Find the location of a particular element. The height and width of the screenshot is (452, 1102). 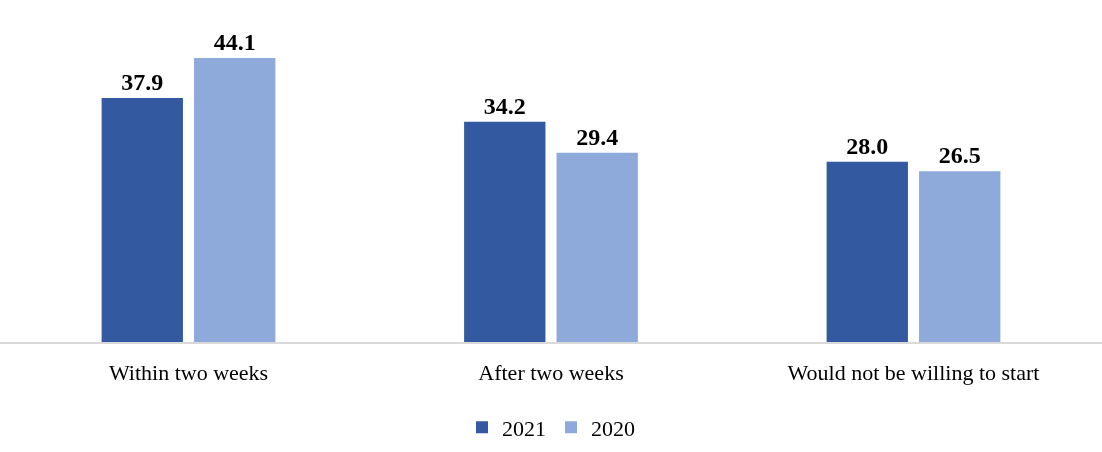

data-label: 28.0 is located at coordinates (867, 145).